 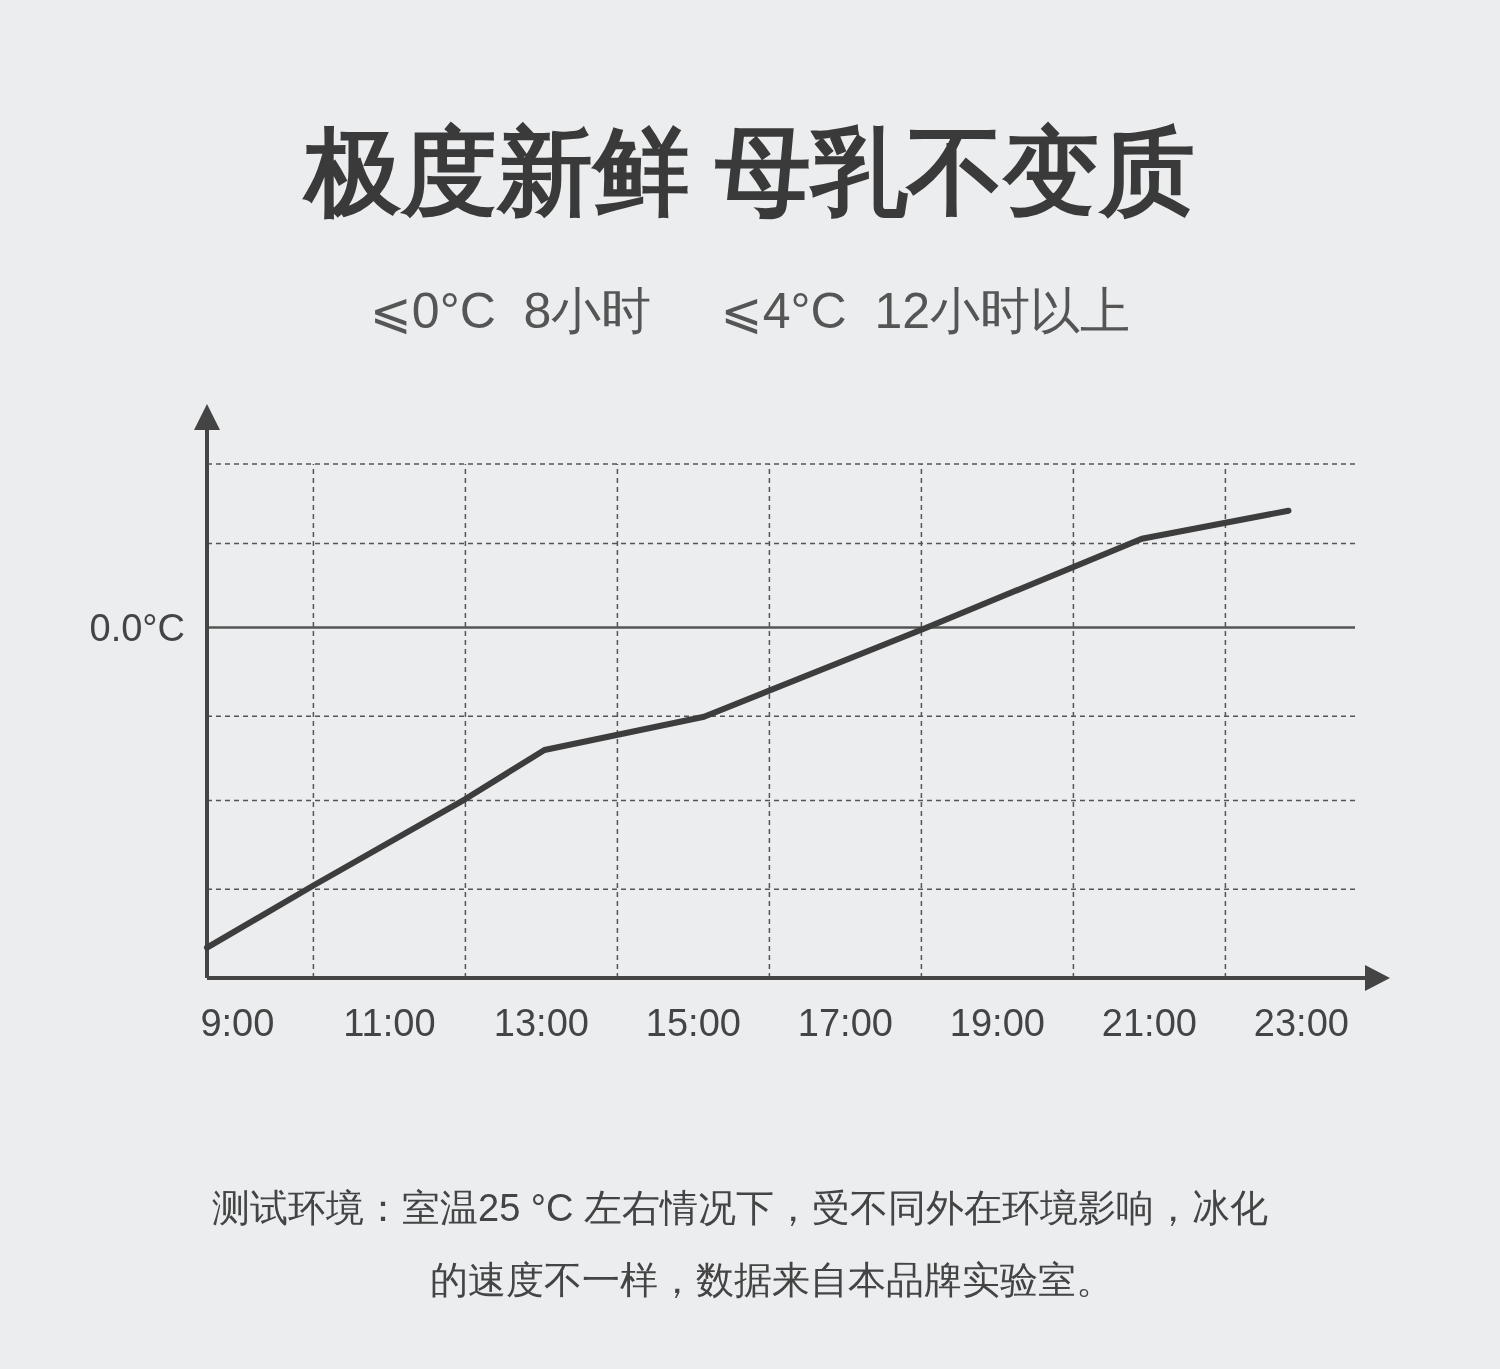 I want to click on x-tick-label: 23:00, so click(x=1301, y=1023).